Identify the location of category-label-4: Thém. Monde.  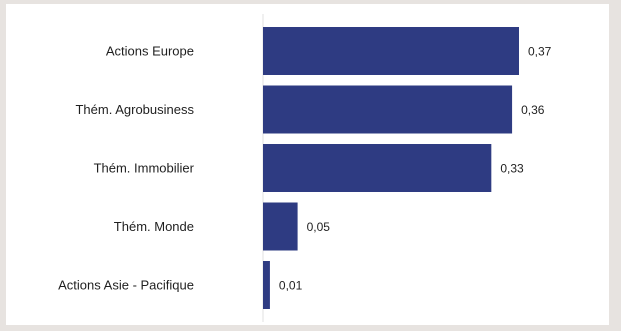
(154, 226).